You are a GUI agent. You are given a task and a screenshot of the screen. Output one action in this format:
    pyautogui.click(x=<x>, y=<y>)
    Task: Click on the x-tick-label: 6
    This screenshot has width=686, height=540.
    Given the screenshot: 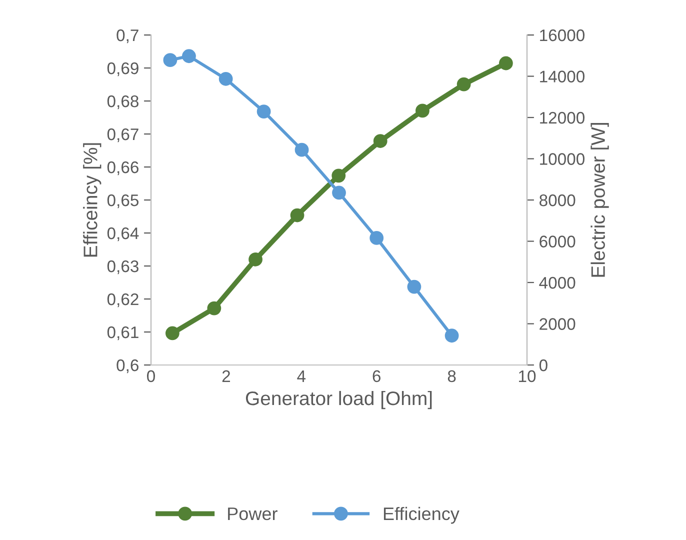 What is the action you would take?
    pyautogui.click(x=376, y=376)
    